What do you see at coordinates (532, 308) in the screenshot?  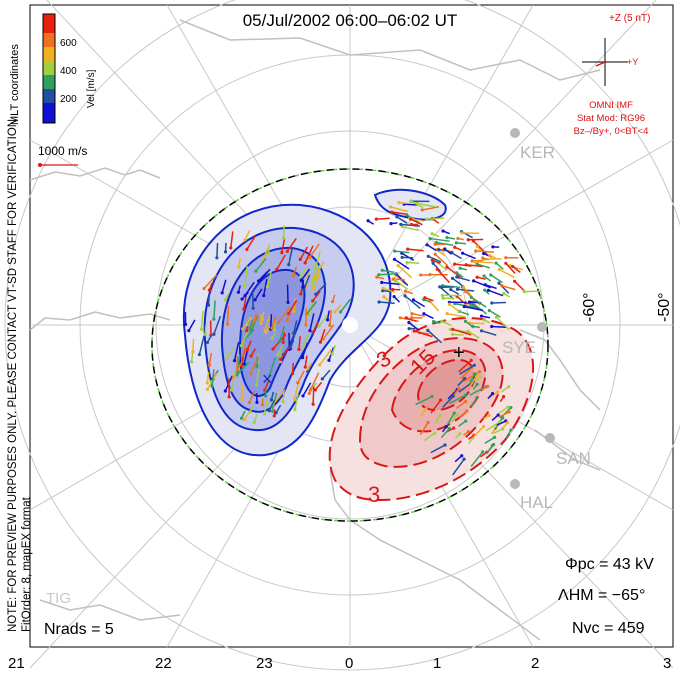 I see `station-markers` at bounding box center [532, 308].